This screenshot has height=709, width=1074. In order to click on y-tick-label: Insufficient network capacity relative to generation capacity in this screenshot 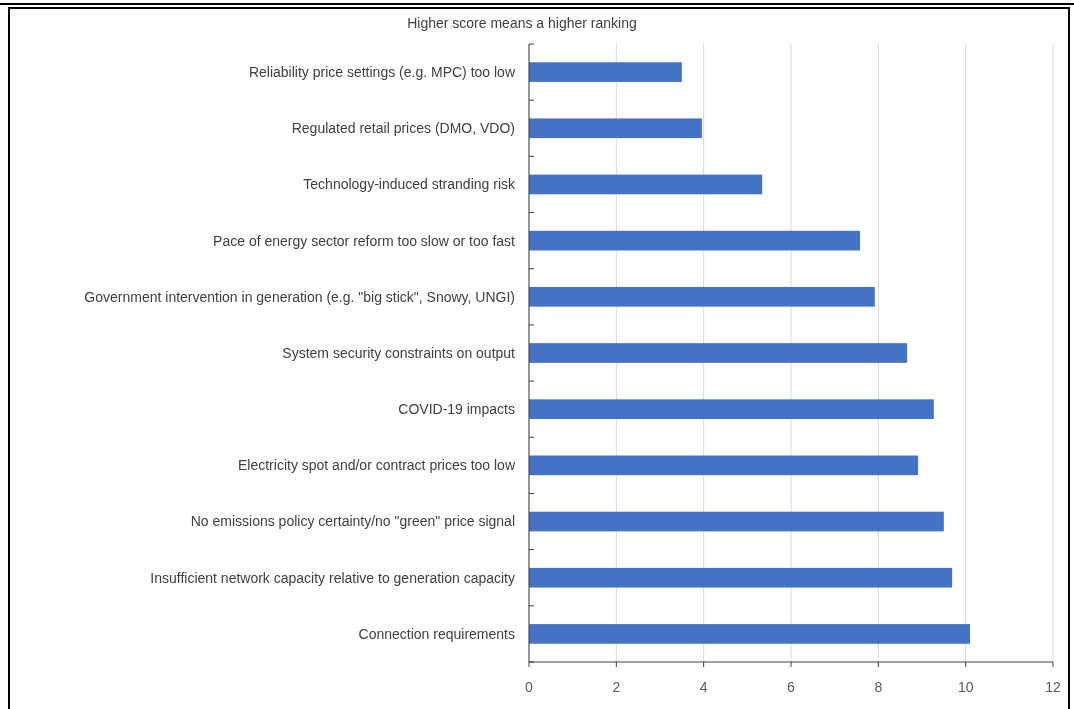, I will do `click(332, 577)`.